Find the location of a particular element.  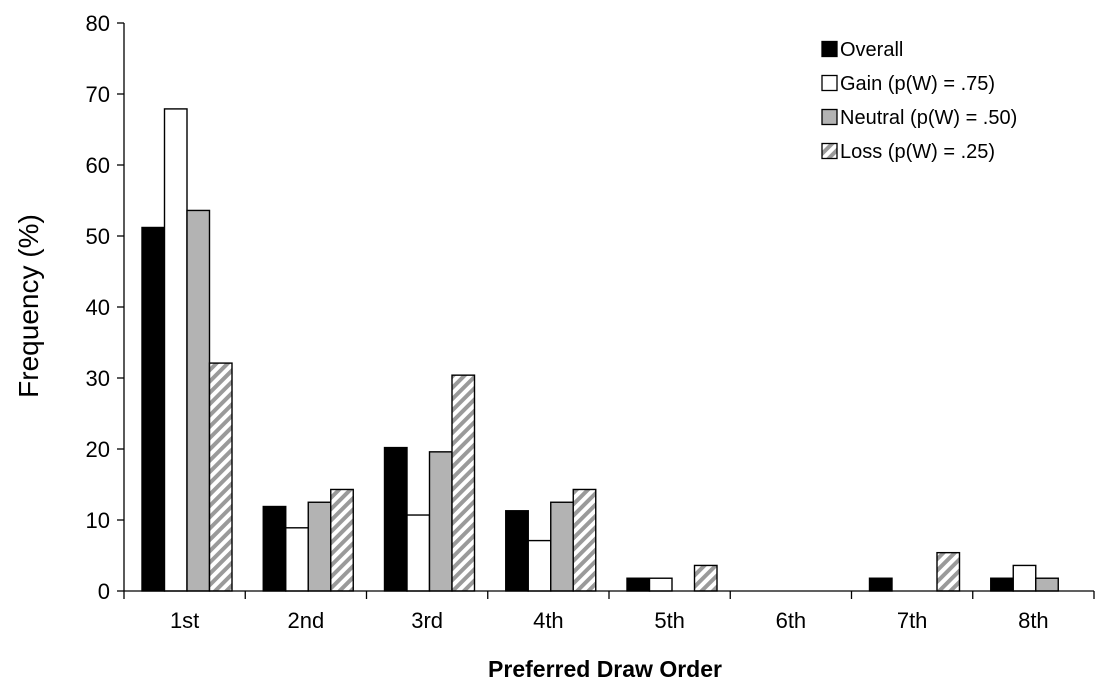

x-tick-label-6th: 6th is located at coordinates (791, 620).